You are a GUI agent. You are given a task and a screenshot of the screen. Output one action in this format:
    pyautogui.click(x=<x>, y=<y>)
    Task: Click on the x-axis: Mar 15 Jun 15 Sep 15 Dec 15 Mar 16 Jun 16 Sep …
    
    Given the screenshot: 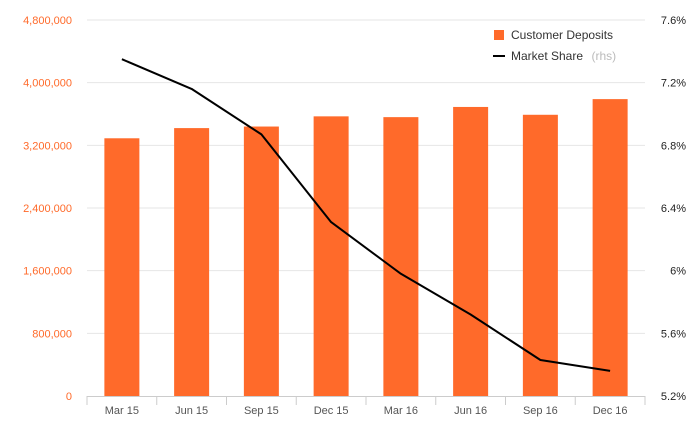 What is the action you would take?
    pyautogui.click(x=366, y=406)
    